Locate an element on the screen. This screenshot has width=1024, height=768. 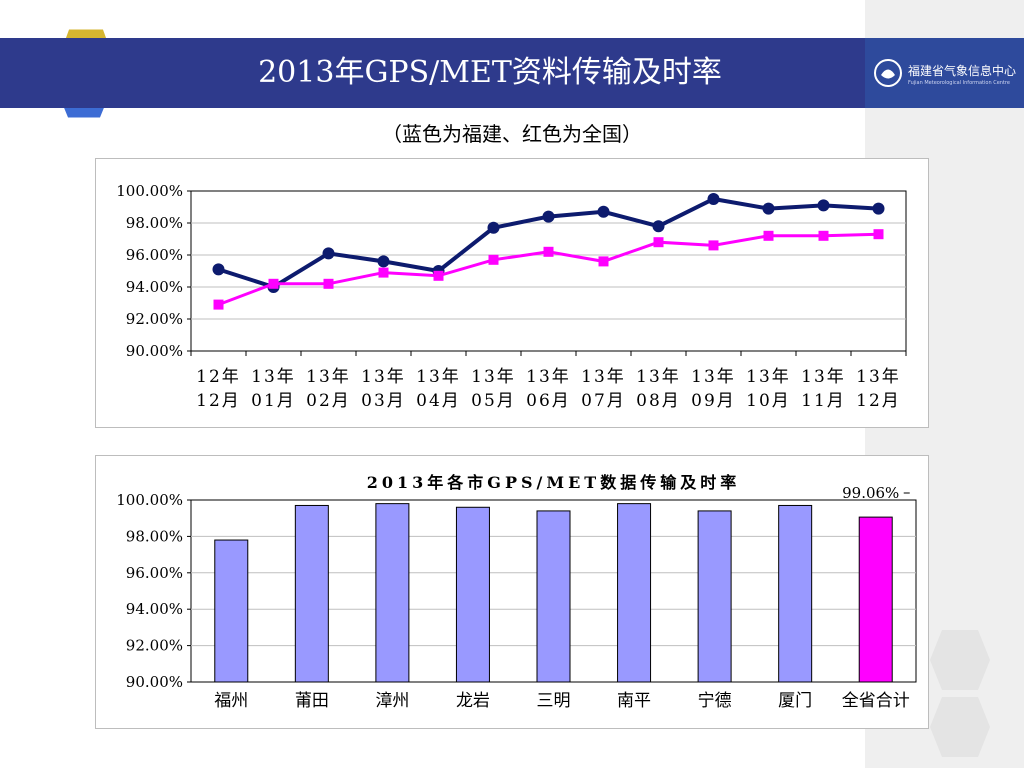
x-tick-label-month: 11月 is located at coordinates (823, 401).